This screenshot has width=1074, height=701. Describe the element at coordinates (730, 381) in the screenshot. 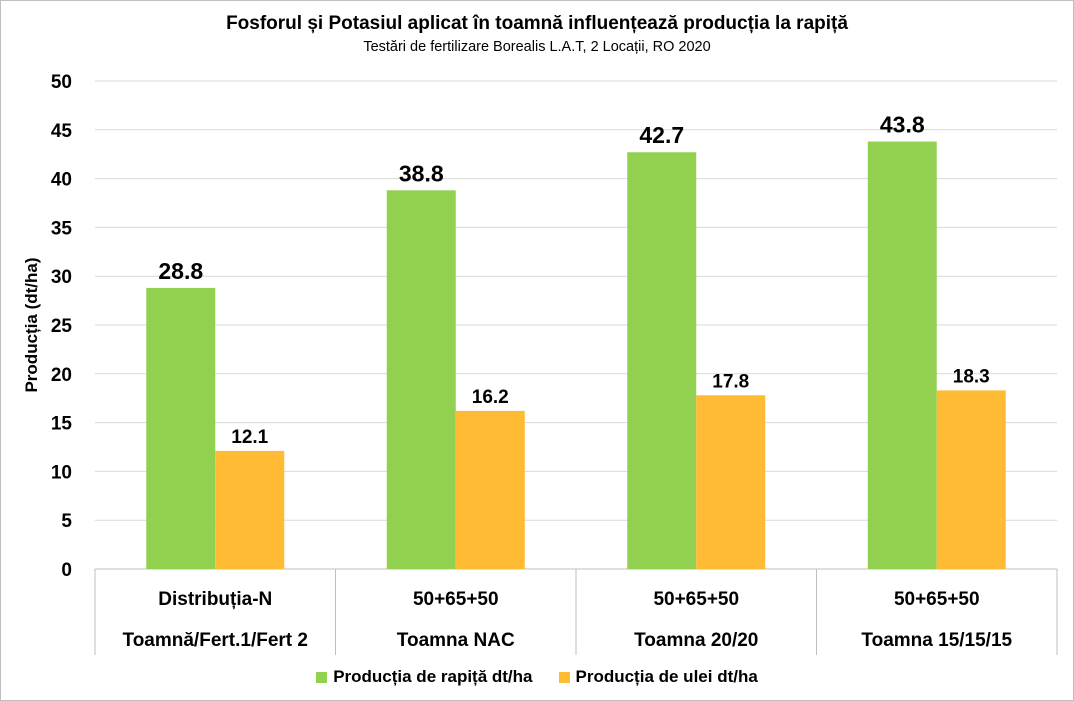

I see `data-label-ulei: 17.8` at that location.